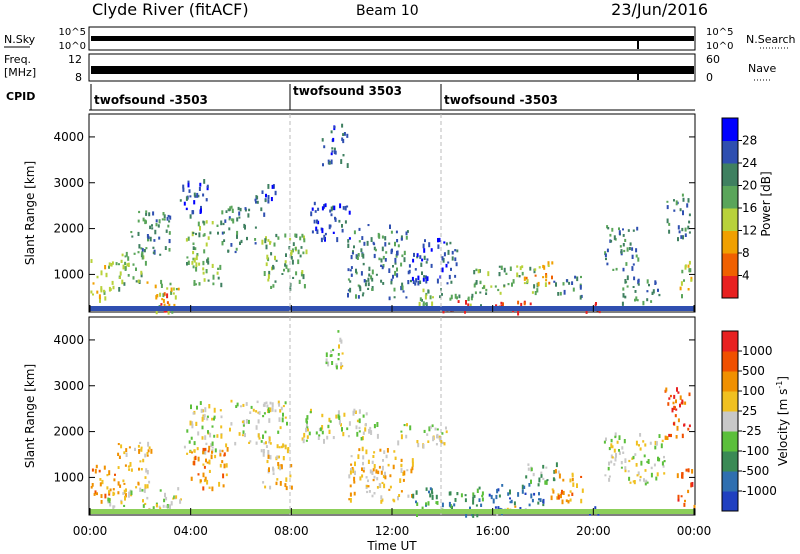 Image resolution: width=800 pixels, height=554 pixels. What do you see at coordinates (68, 432) in the screenshot?
I see `velocity-y-tick-label: 2000` at bounding box center [68, 432].